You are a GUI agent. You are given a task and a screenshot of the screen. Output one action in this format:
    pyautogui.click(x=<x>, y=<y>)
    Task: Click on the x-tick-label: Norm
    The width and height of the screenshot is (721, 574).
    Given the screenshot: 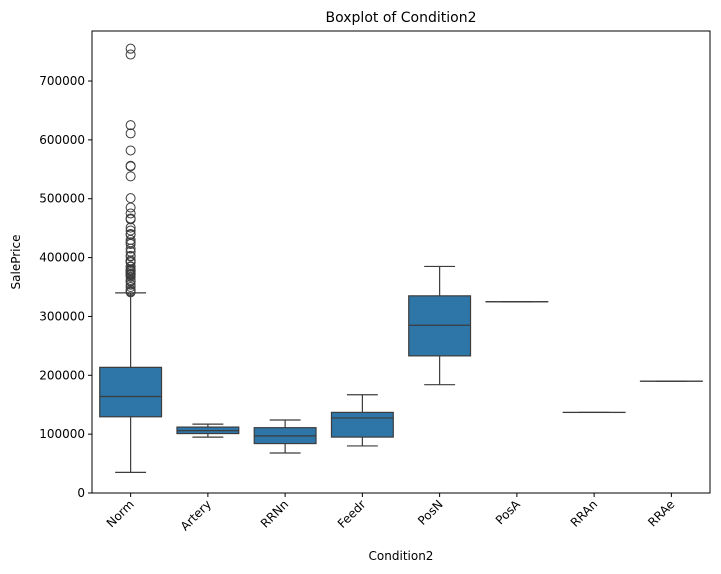 What is the action you would take?
    pyautogui.click(x=120, y=513)
    